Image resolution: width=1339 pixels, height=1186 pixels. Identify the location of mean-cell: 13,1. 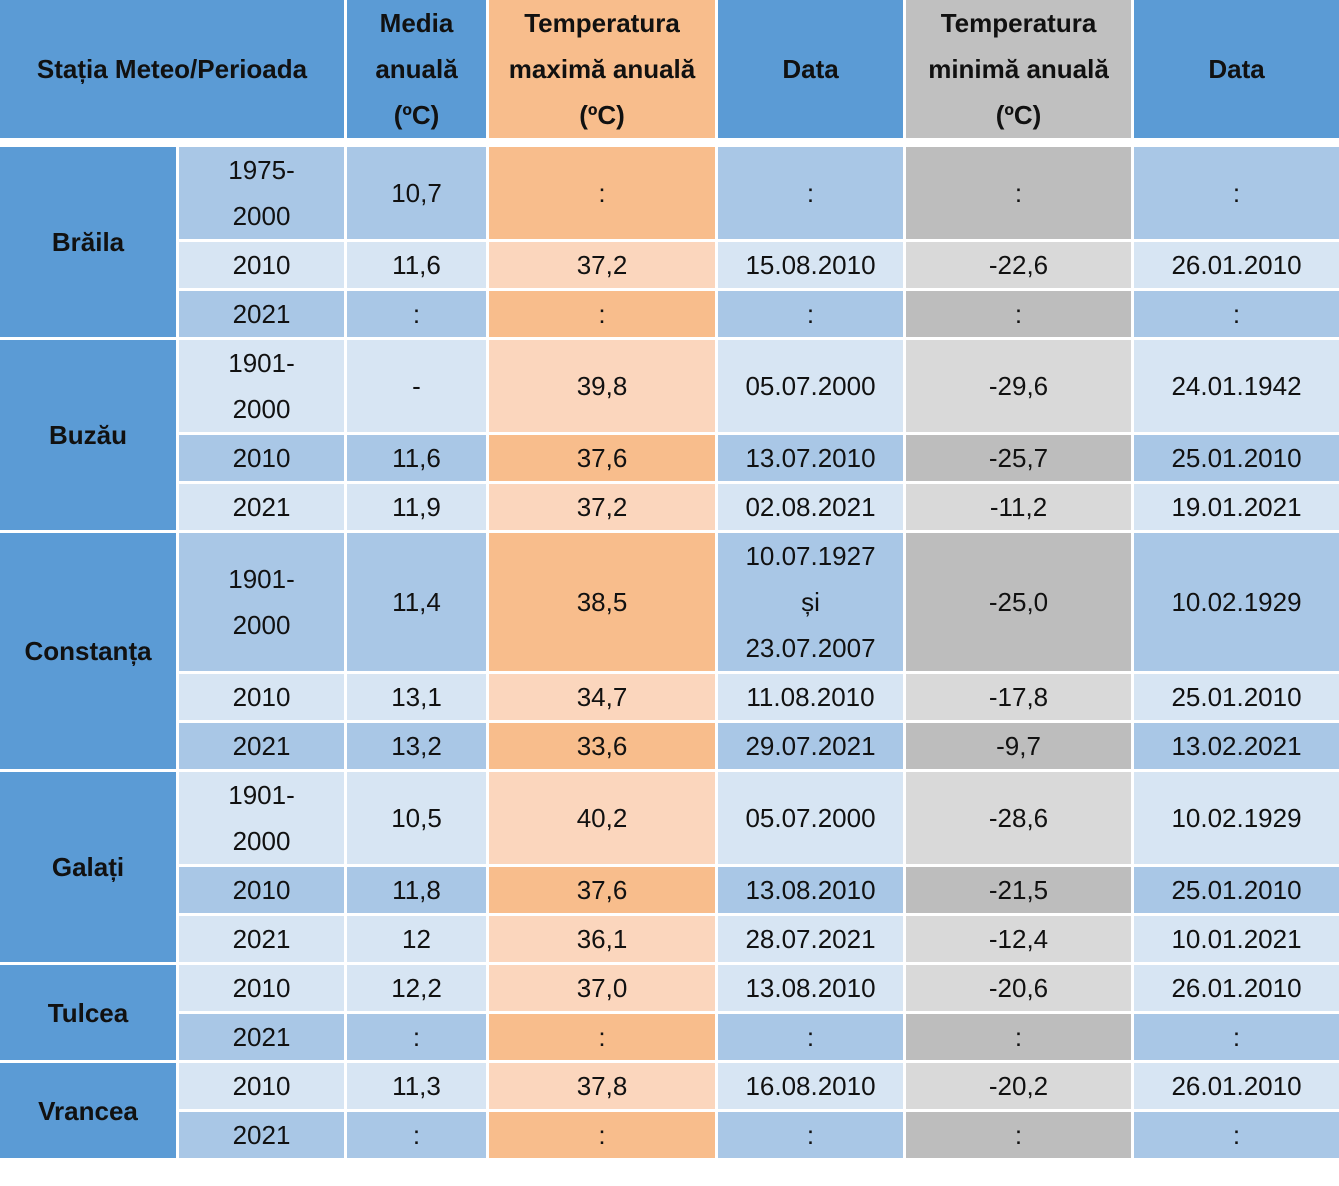
(418, 698).